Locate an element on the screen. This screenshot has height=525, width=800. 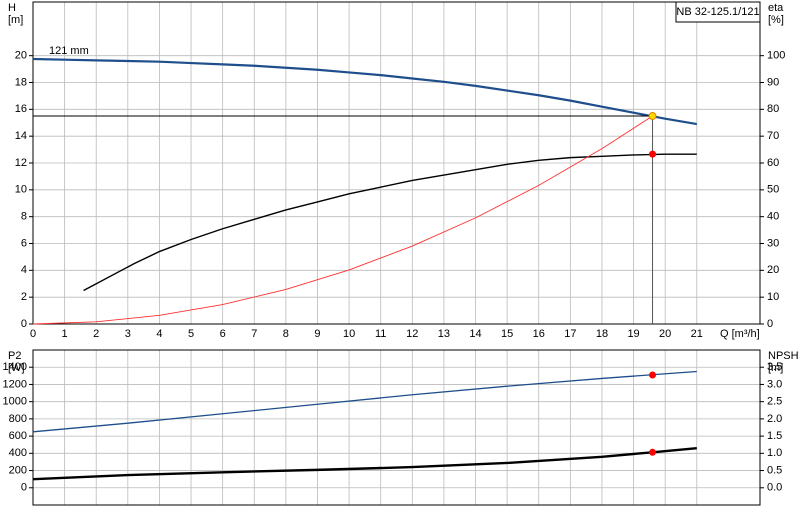
label-box-text: NB 32-125.1/121 is located at coordinates (717, 12).